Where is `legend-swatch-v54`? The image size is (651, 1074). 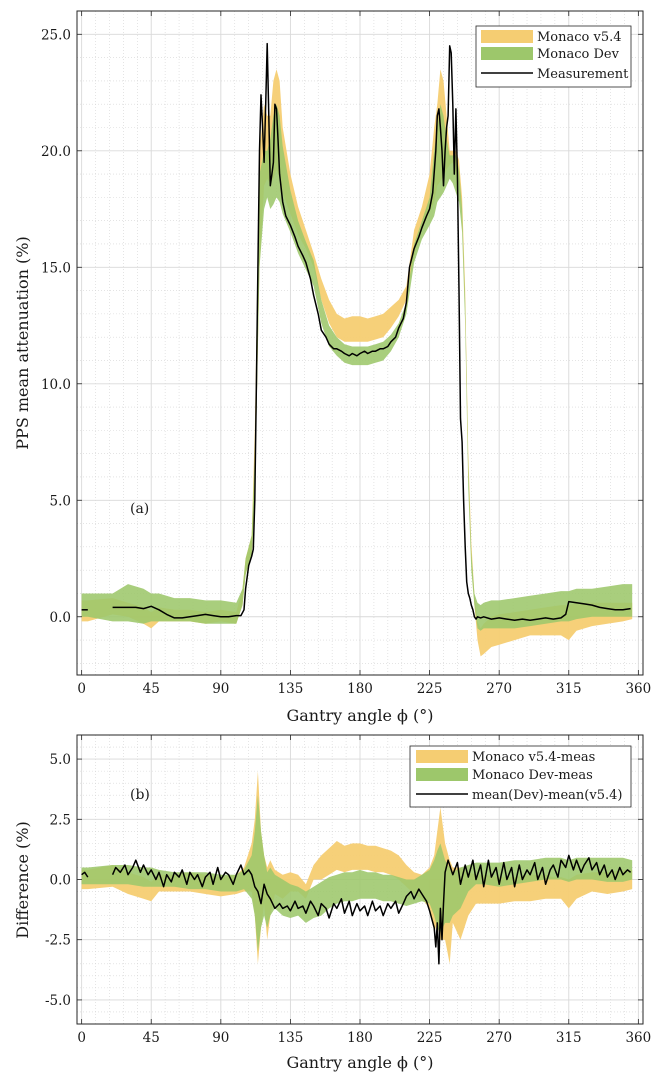
legend-swatch-v54 is located at coordinates (507, 36).